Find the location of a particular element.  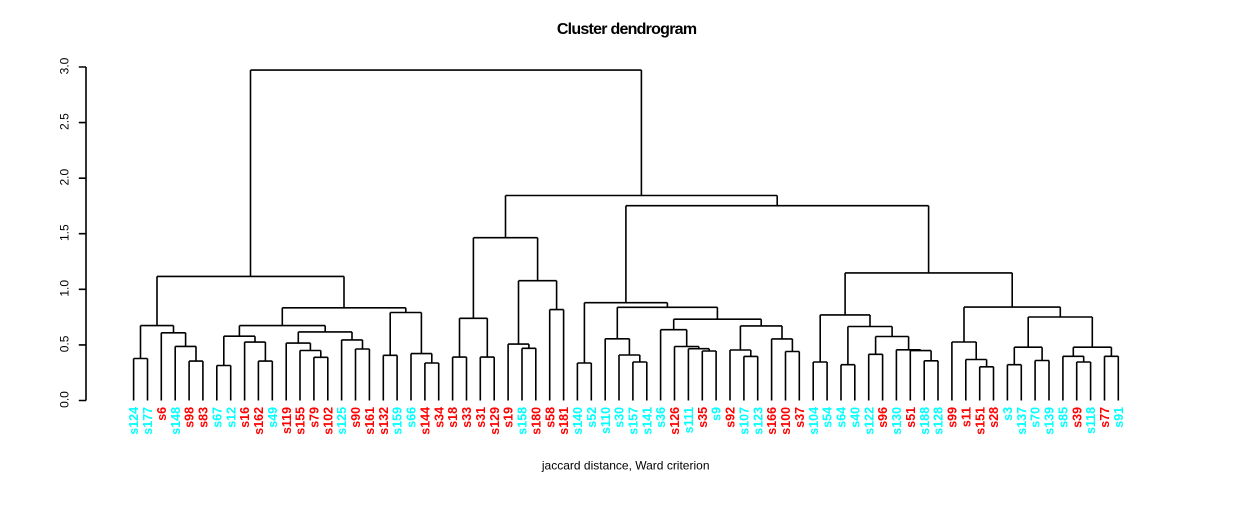

svg-text: s118 is located at coordinates (1091, 420).